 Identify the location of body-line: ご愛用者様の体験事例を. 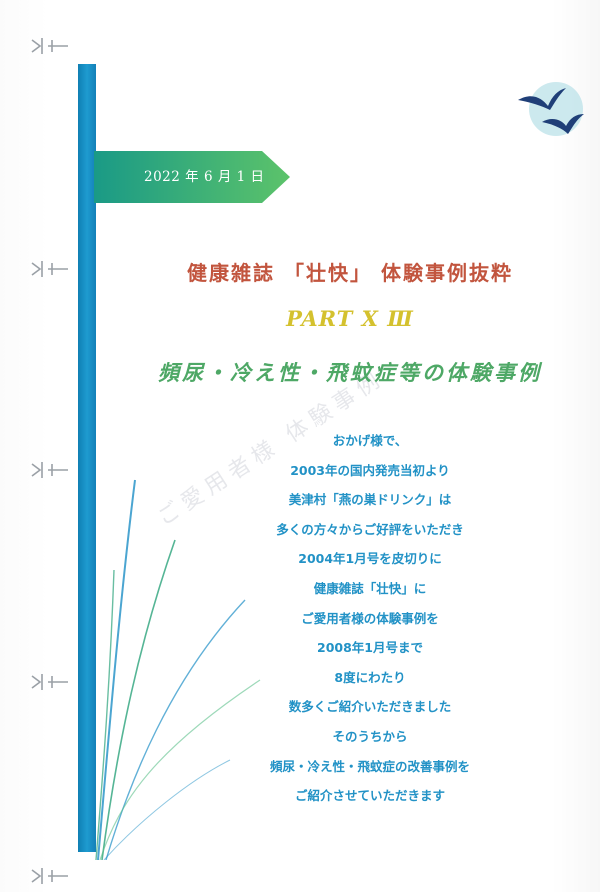
(370, 618).